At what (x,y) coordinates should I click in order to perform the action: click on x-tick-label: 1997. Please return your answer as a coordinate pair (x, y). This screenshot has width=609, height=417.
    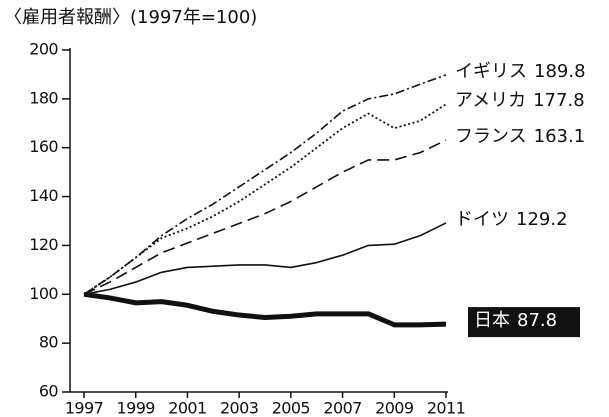
    Looking at the image, I should click on (84, 408).